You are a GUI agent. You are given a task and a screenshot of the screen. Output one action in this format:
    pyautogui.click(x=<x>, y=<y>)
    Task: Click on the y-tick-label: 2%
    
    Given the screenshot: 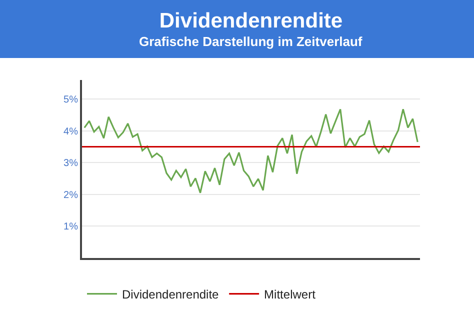 What is the action you would take?
    pyautogui.click(x=71, y=195)
    